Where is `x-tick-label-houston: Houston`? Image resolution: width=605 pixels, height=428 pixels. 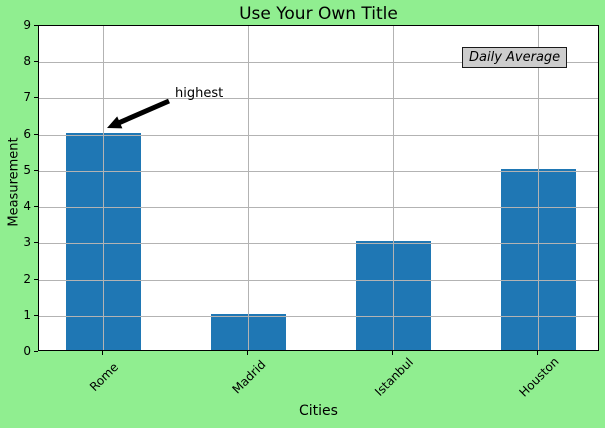
x-tick-label-houston: Houston is located at coordinates (539, 377).